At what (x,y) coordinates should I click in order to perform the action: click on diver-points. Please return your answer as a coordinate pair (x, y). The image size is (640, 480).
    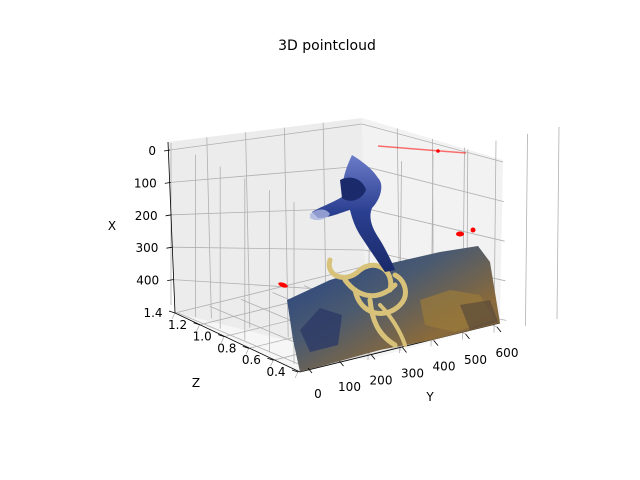
    Looking at the image, I should click on (352, 213).